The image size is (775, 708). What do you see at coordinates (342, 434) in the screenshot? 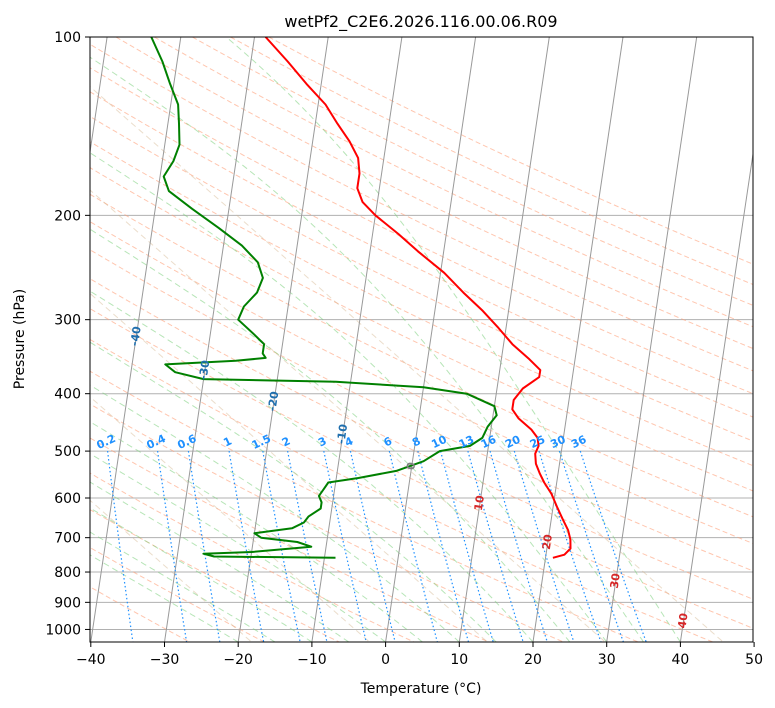
I see `isotherm-label: -10` at bounding box center [342, 434].